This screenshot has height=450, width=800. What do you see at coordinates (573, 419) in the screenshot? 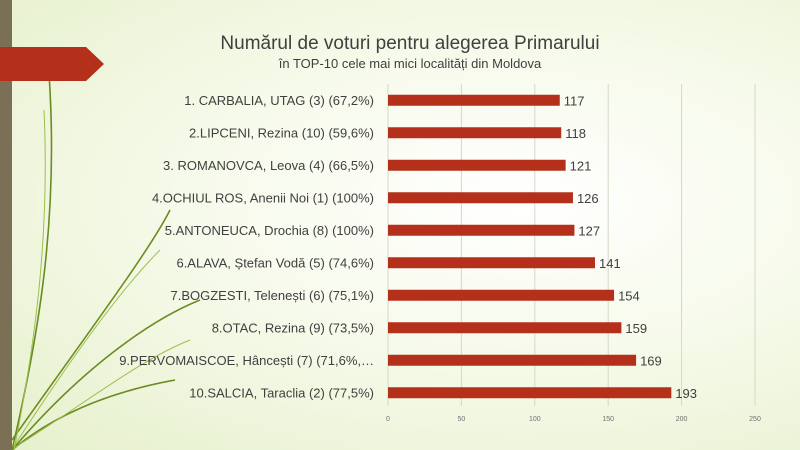
I see `x-axis-tick-labels: 0 50 100 150 200 250` at bounding box center [573, 419].